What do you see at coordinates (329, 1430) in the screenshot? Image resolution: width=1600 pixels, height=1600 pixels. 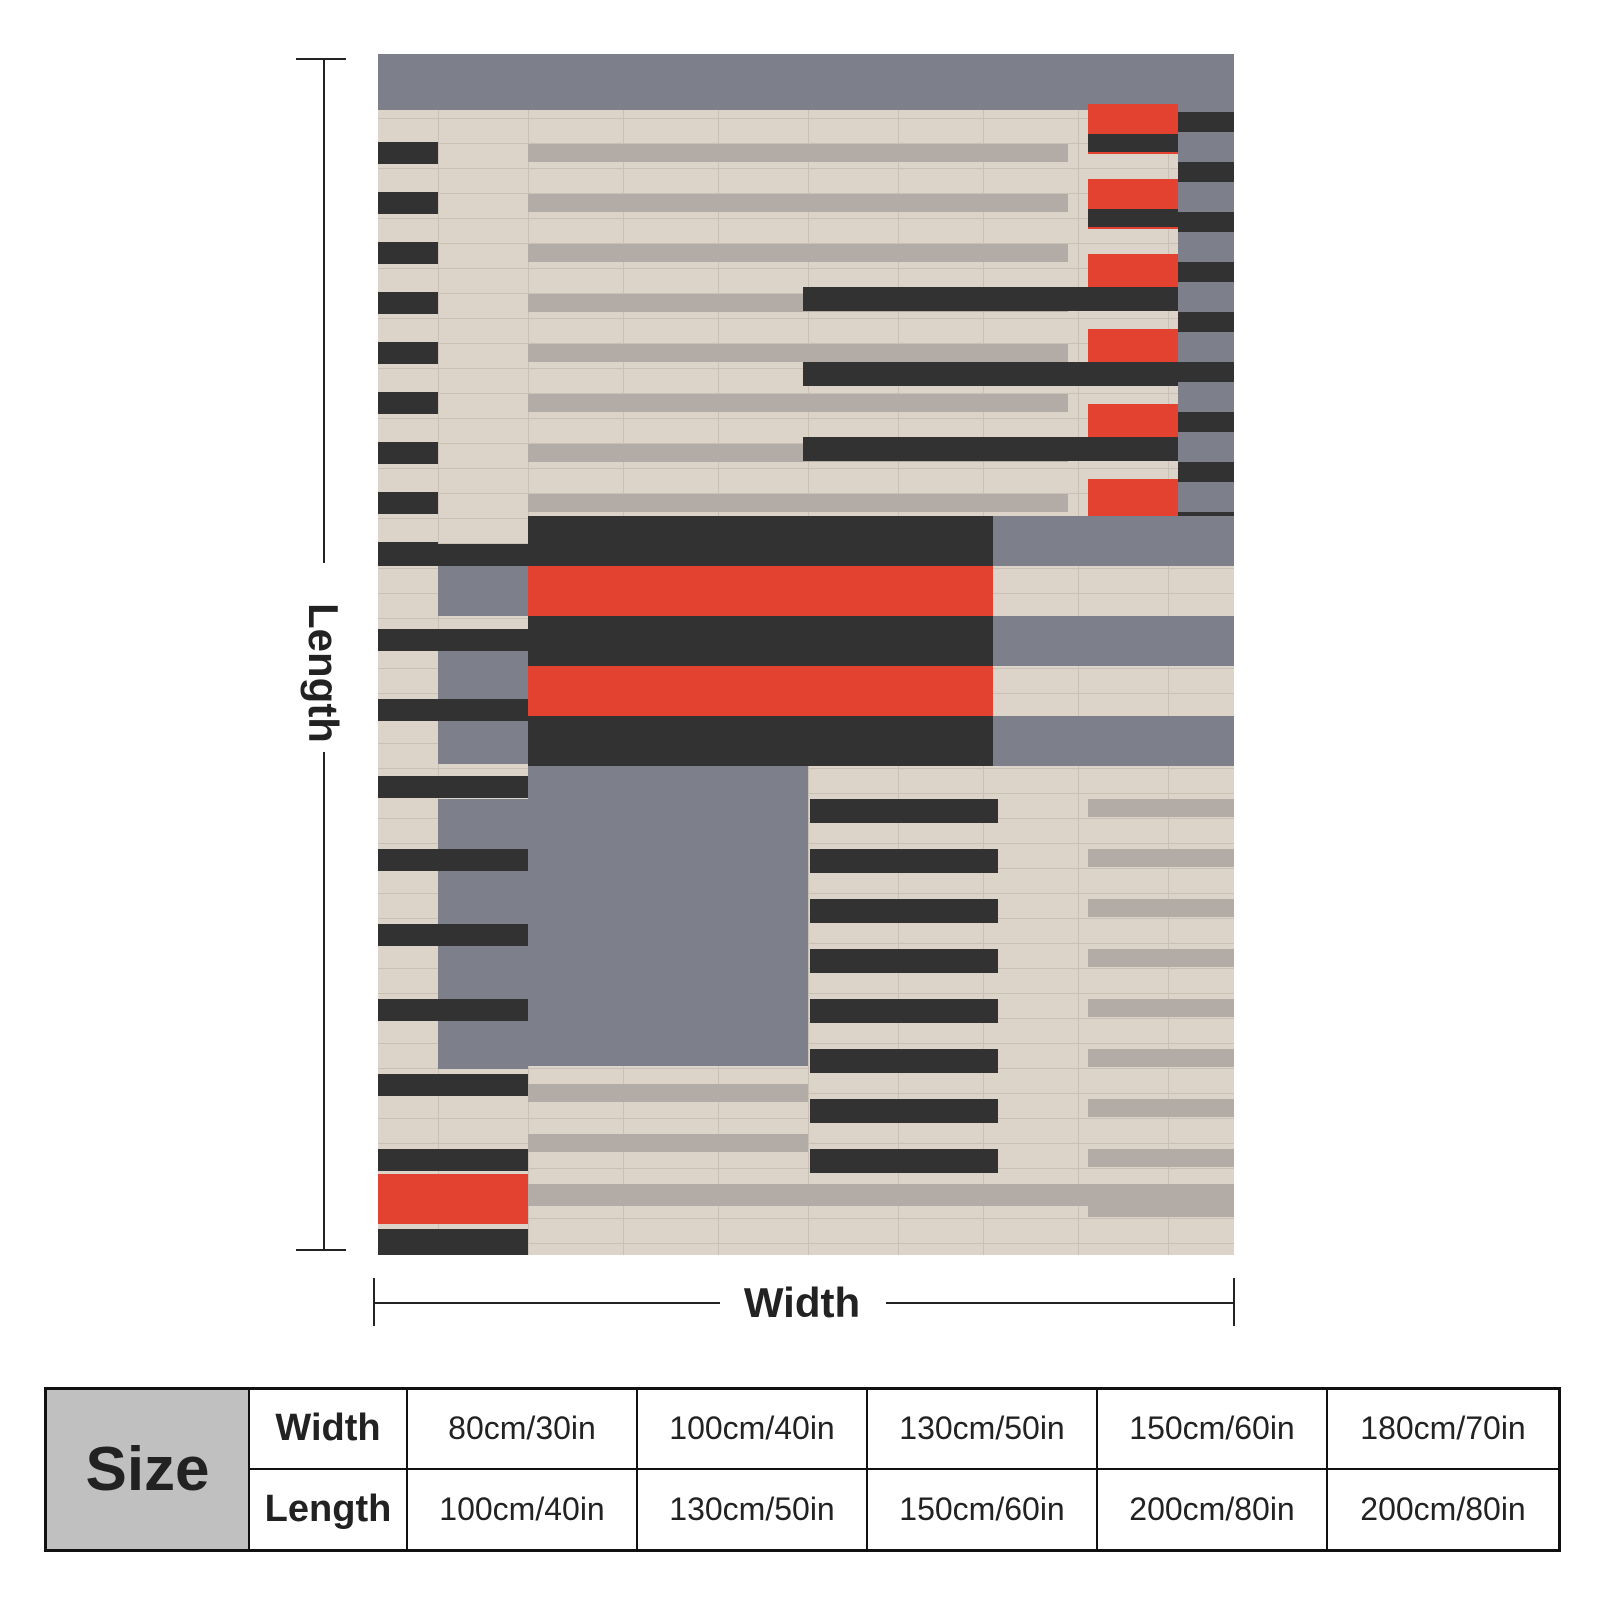 I see `width-row-header: Width` at bounding box center [329, 1430].